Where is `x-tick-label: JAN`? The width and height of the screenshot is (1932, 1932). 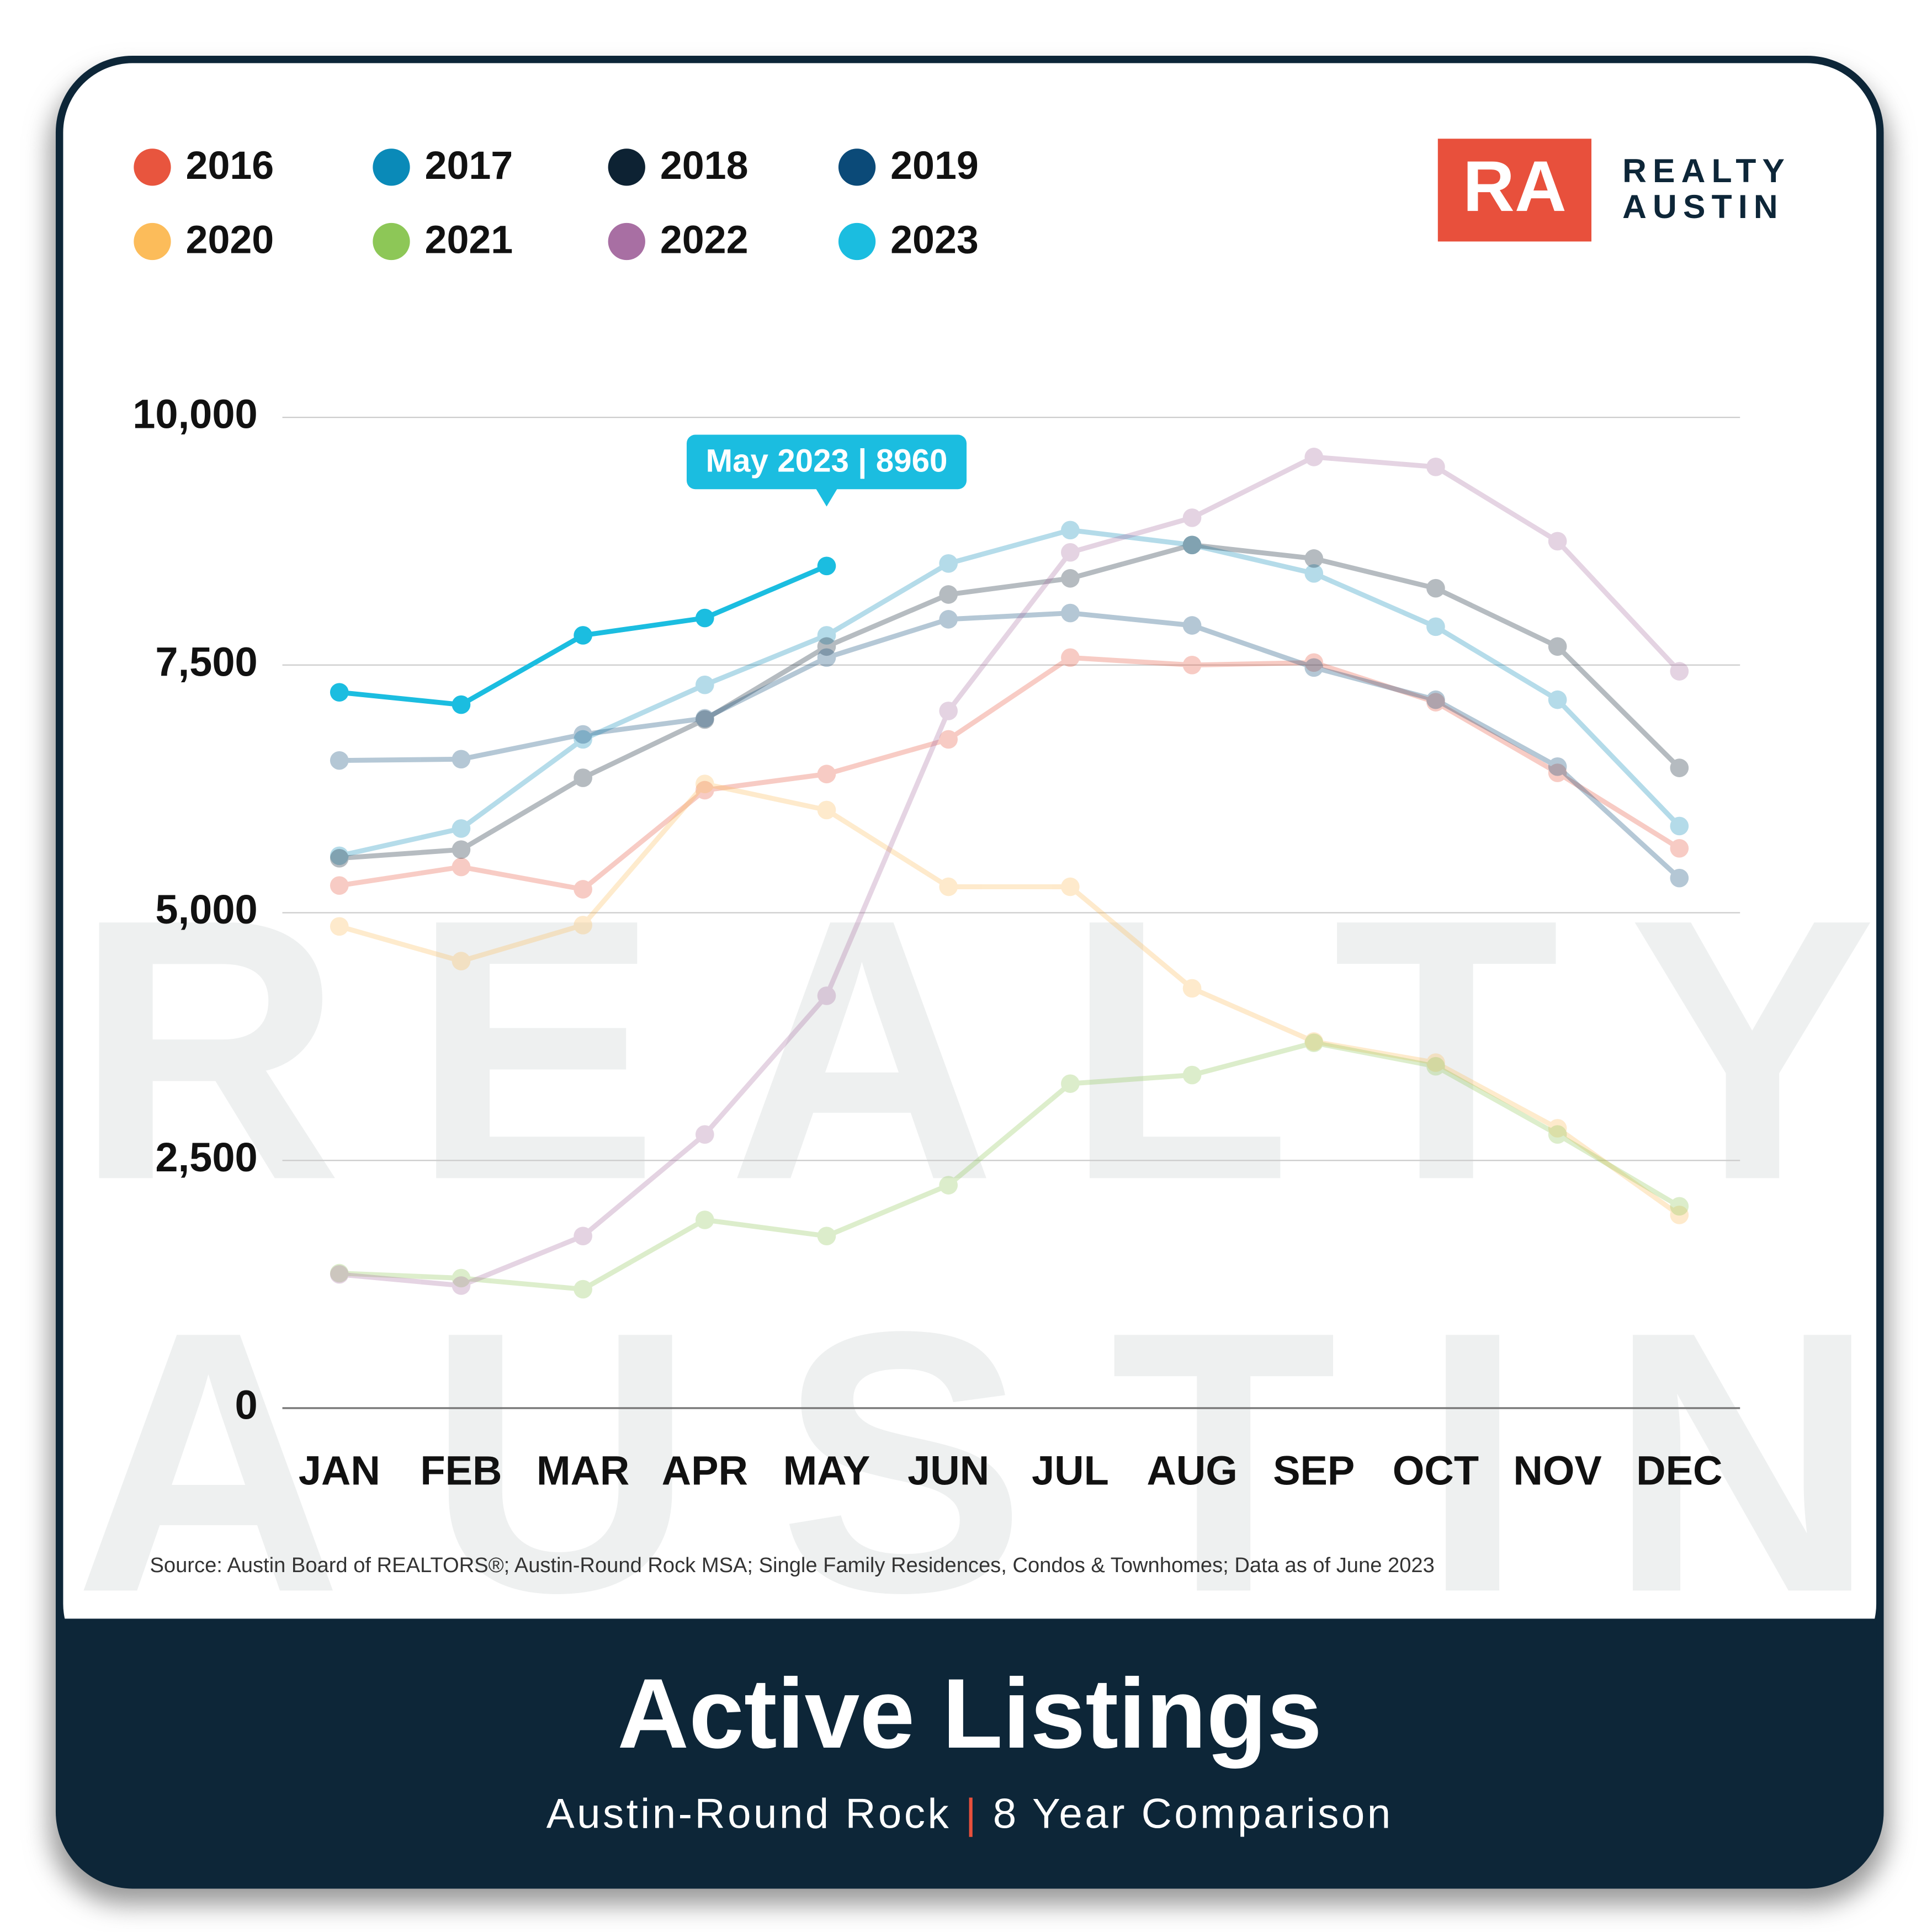 x-tick-label: JAN is located at coordinates (340, 1470).